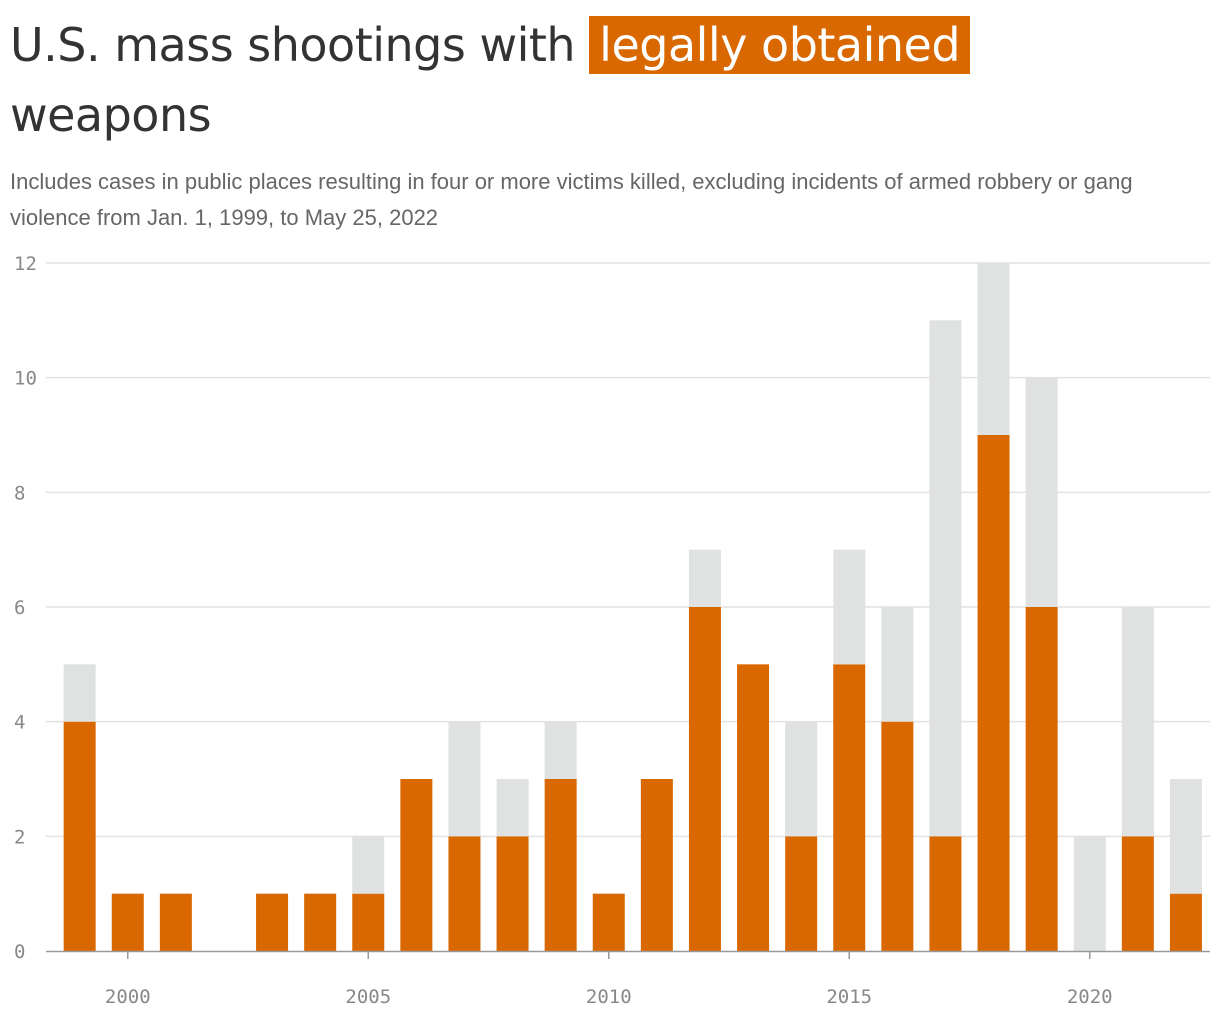  I want to click on bar-2001-highlighted, so click(175, 922).